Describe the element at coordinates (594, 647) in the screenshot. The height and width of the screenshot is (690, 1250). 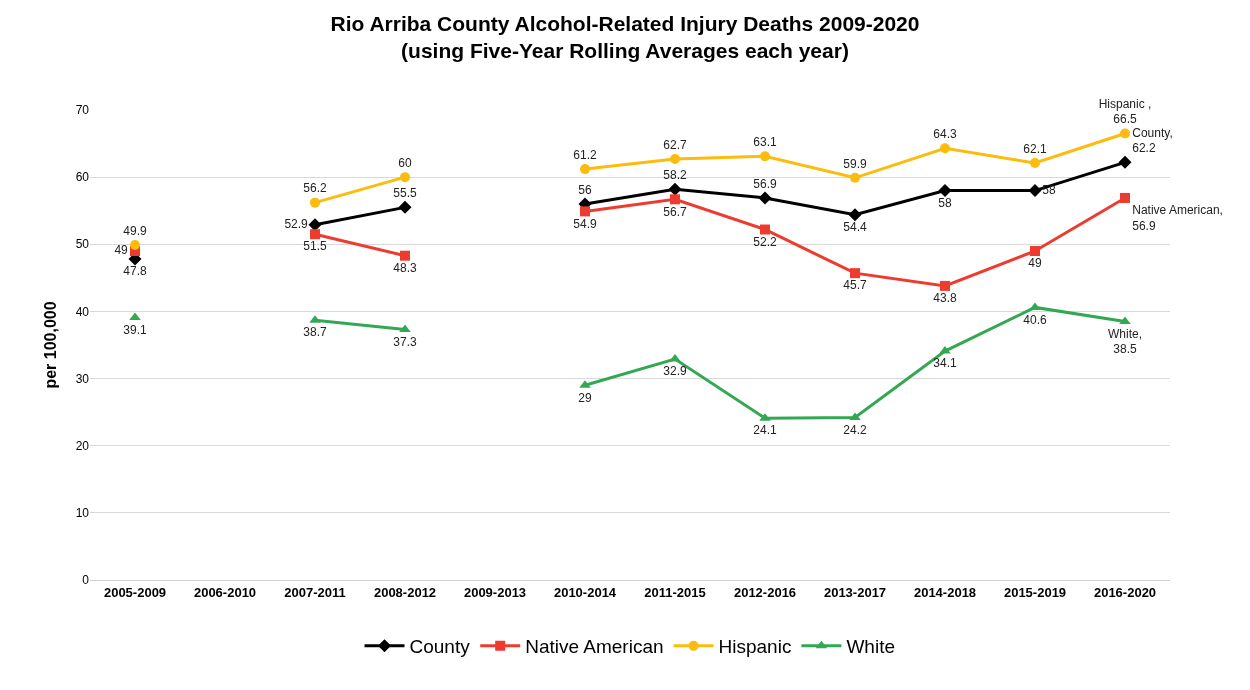
I see `legend-label: Native American` at that location.